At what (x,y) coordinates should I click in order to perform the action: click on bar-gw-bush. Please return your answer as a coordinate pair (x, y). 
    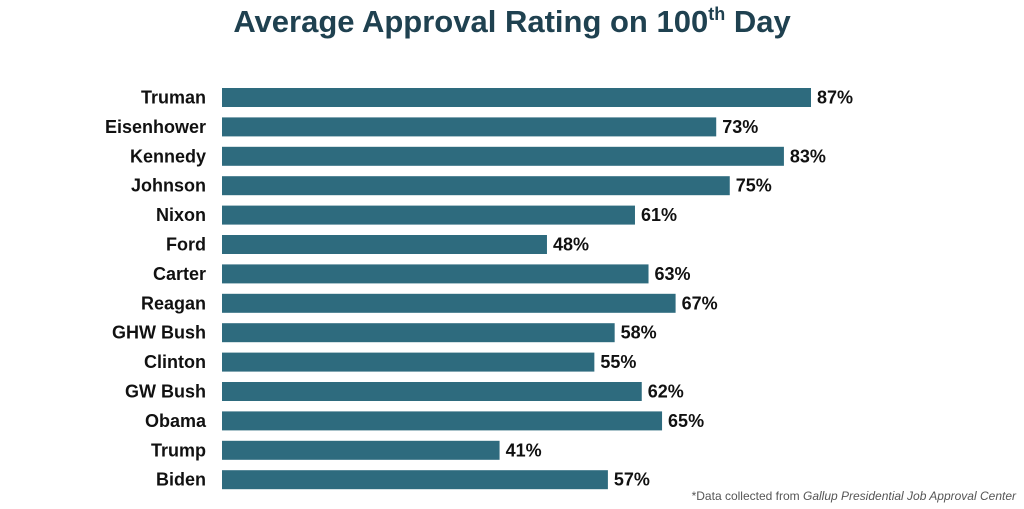
    Looking at the image, I should click on (432, 391).